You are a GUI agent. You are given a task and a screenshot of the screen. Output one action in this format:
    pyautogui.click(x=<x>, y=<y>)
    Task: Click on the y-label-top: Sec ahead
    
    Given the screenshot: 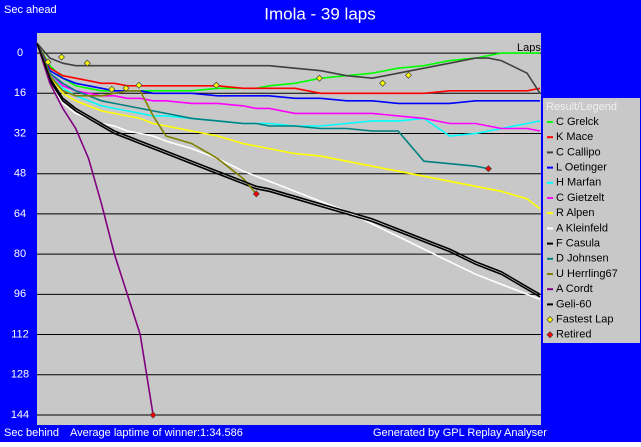 What is the action you would take?
    pyautogui.click(x=30, y=10)
    